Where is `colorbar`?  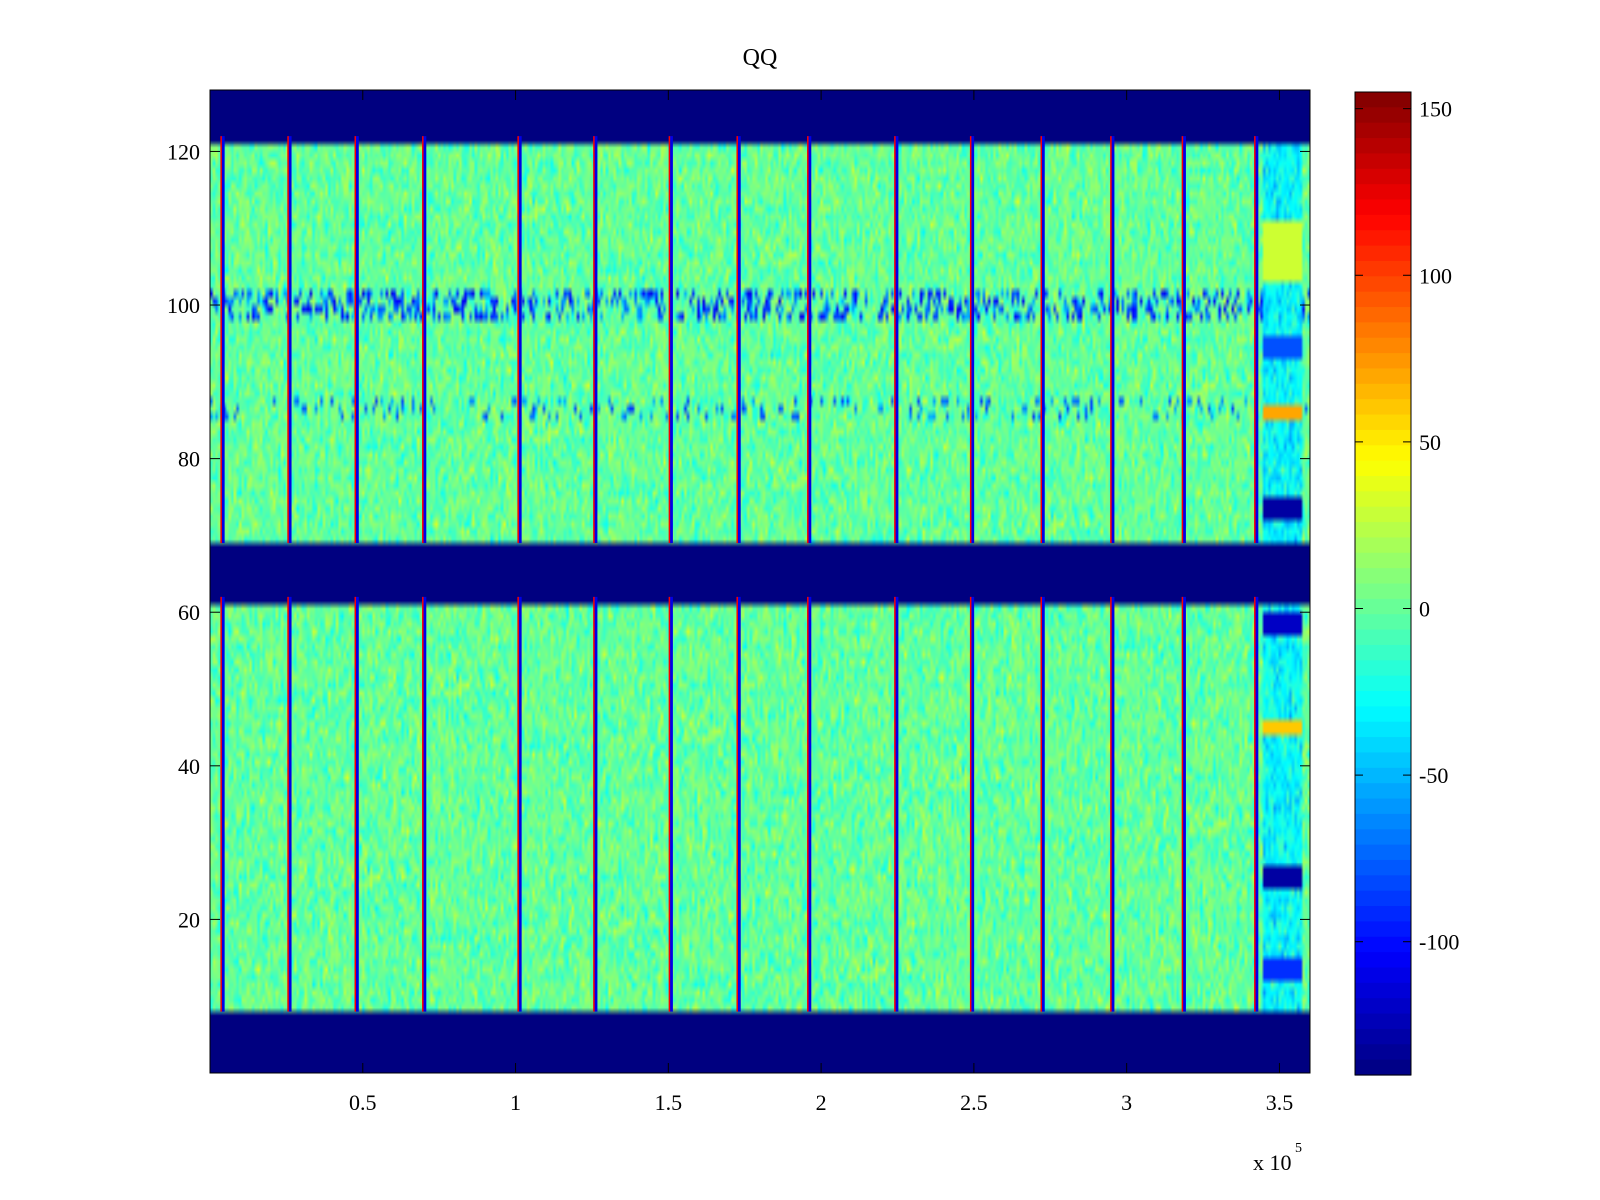 colorbar is located at coordinates (1383, 584).